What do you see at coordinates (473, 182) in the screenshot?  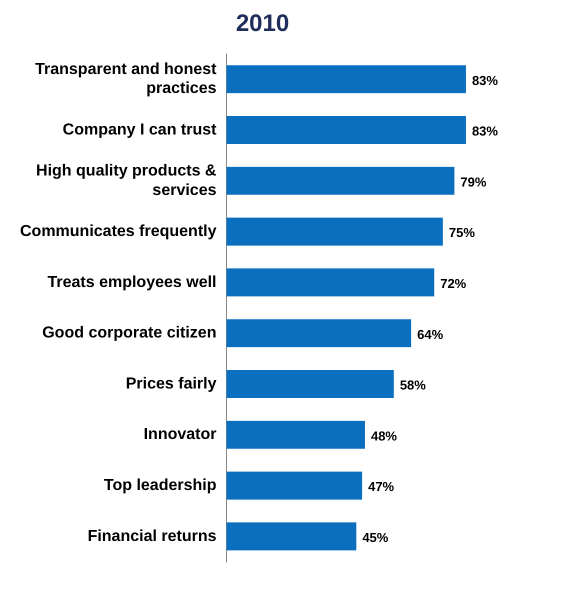 I see `data-label: 79%` at bounding box center [473, 182].